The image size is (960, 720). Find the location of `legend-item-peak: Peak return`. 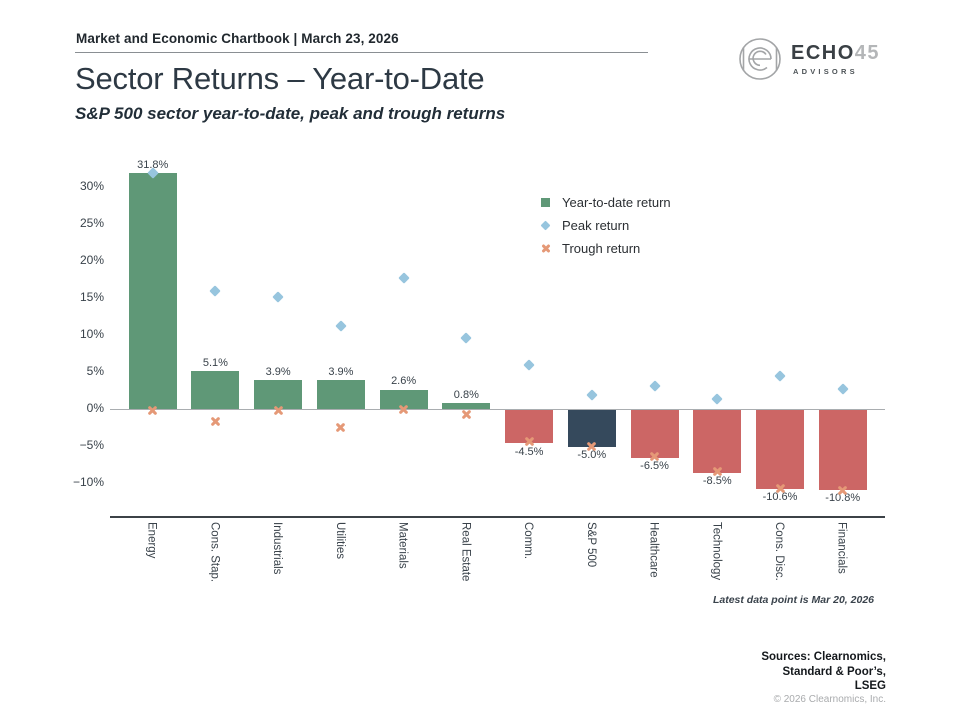

legend-item-peak: Peak return is located at coordinates (605, 225).